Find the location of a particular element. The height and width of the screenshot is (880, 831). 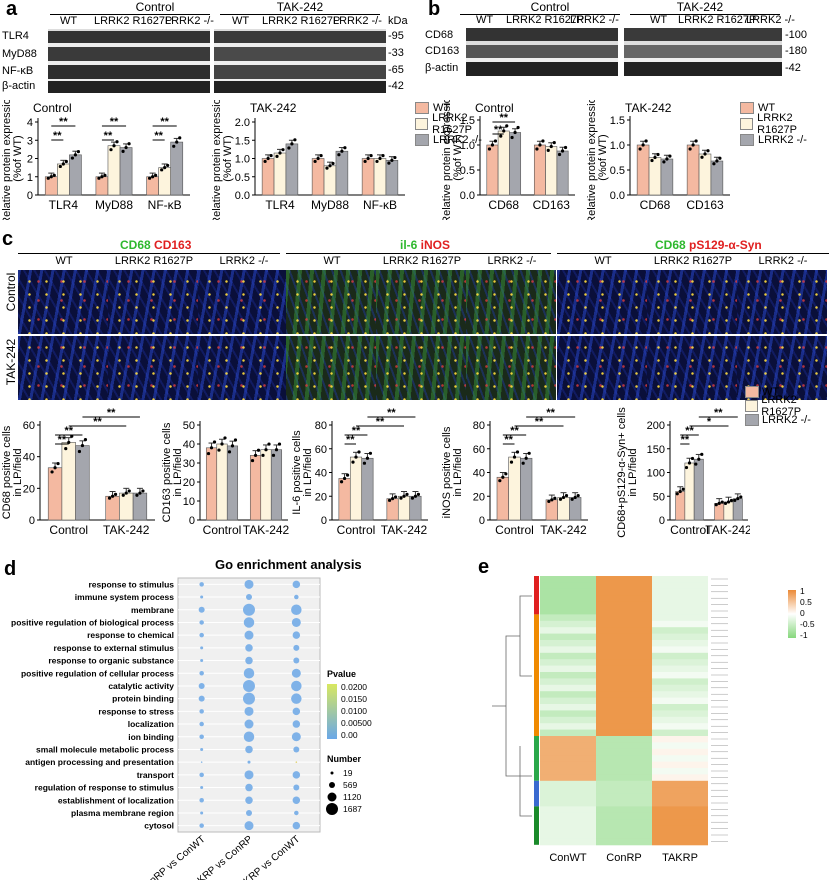

panel-b-control-bracket is located at coordinates (540, 14).